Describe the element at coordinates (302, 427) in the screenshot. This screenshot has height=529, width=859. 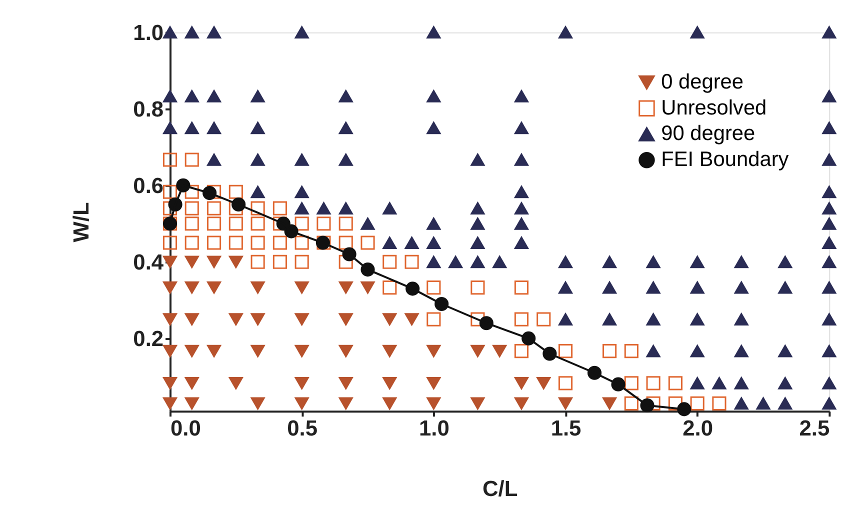
I see `x-tick-label: 0.5` at that location.